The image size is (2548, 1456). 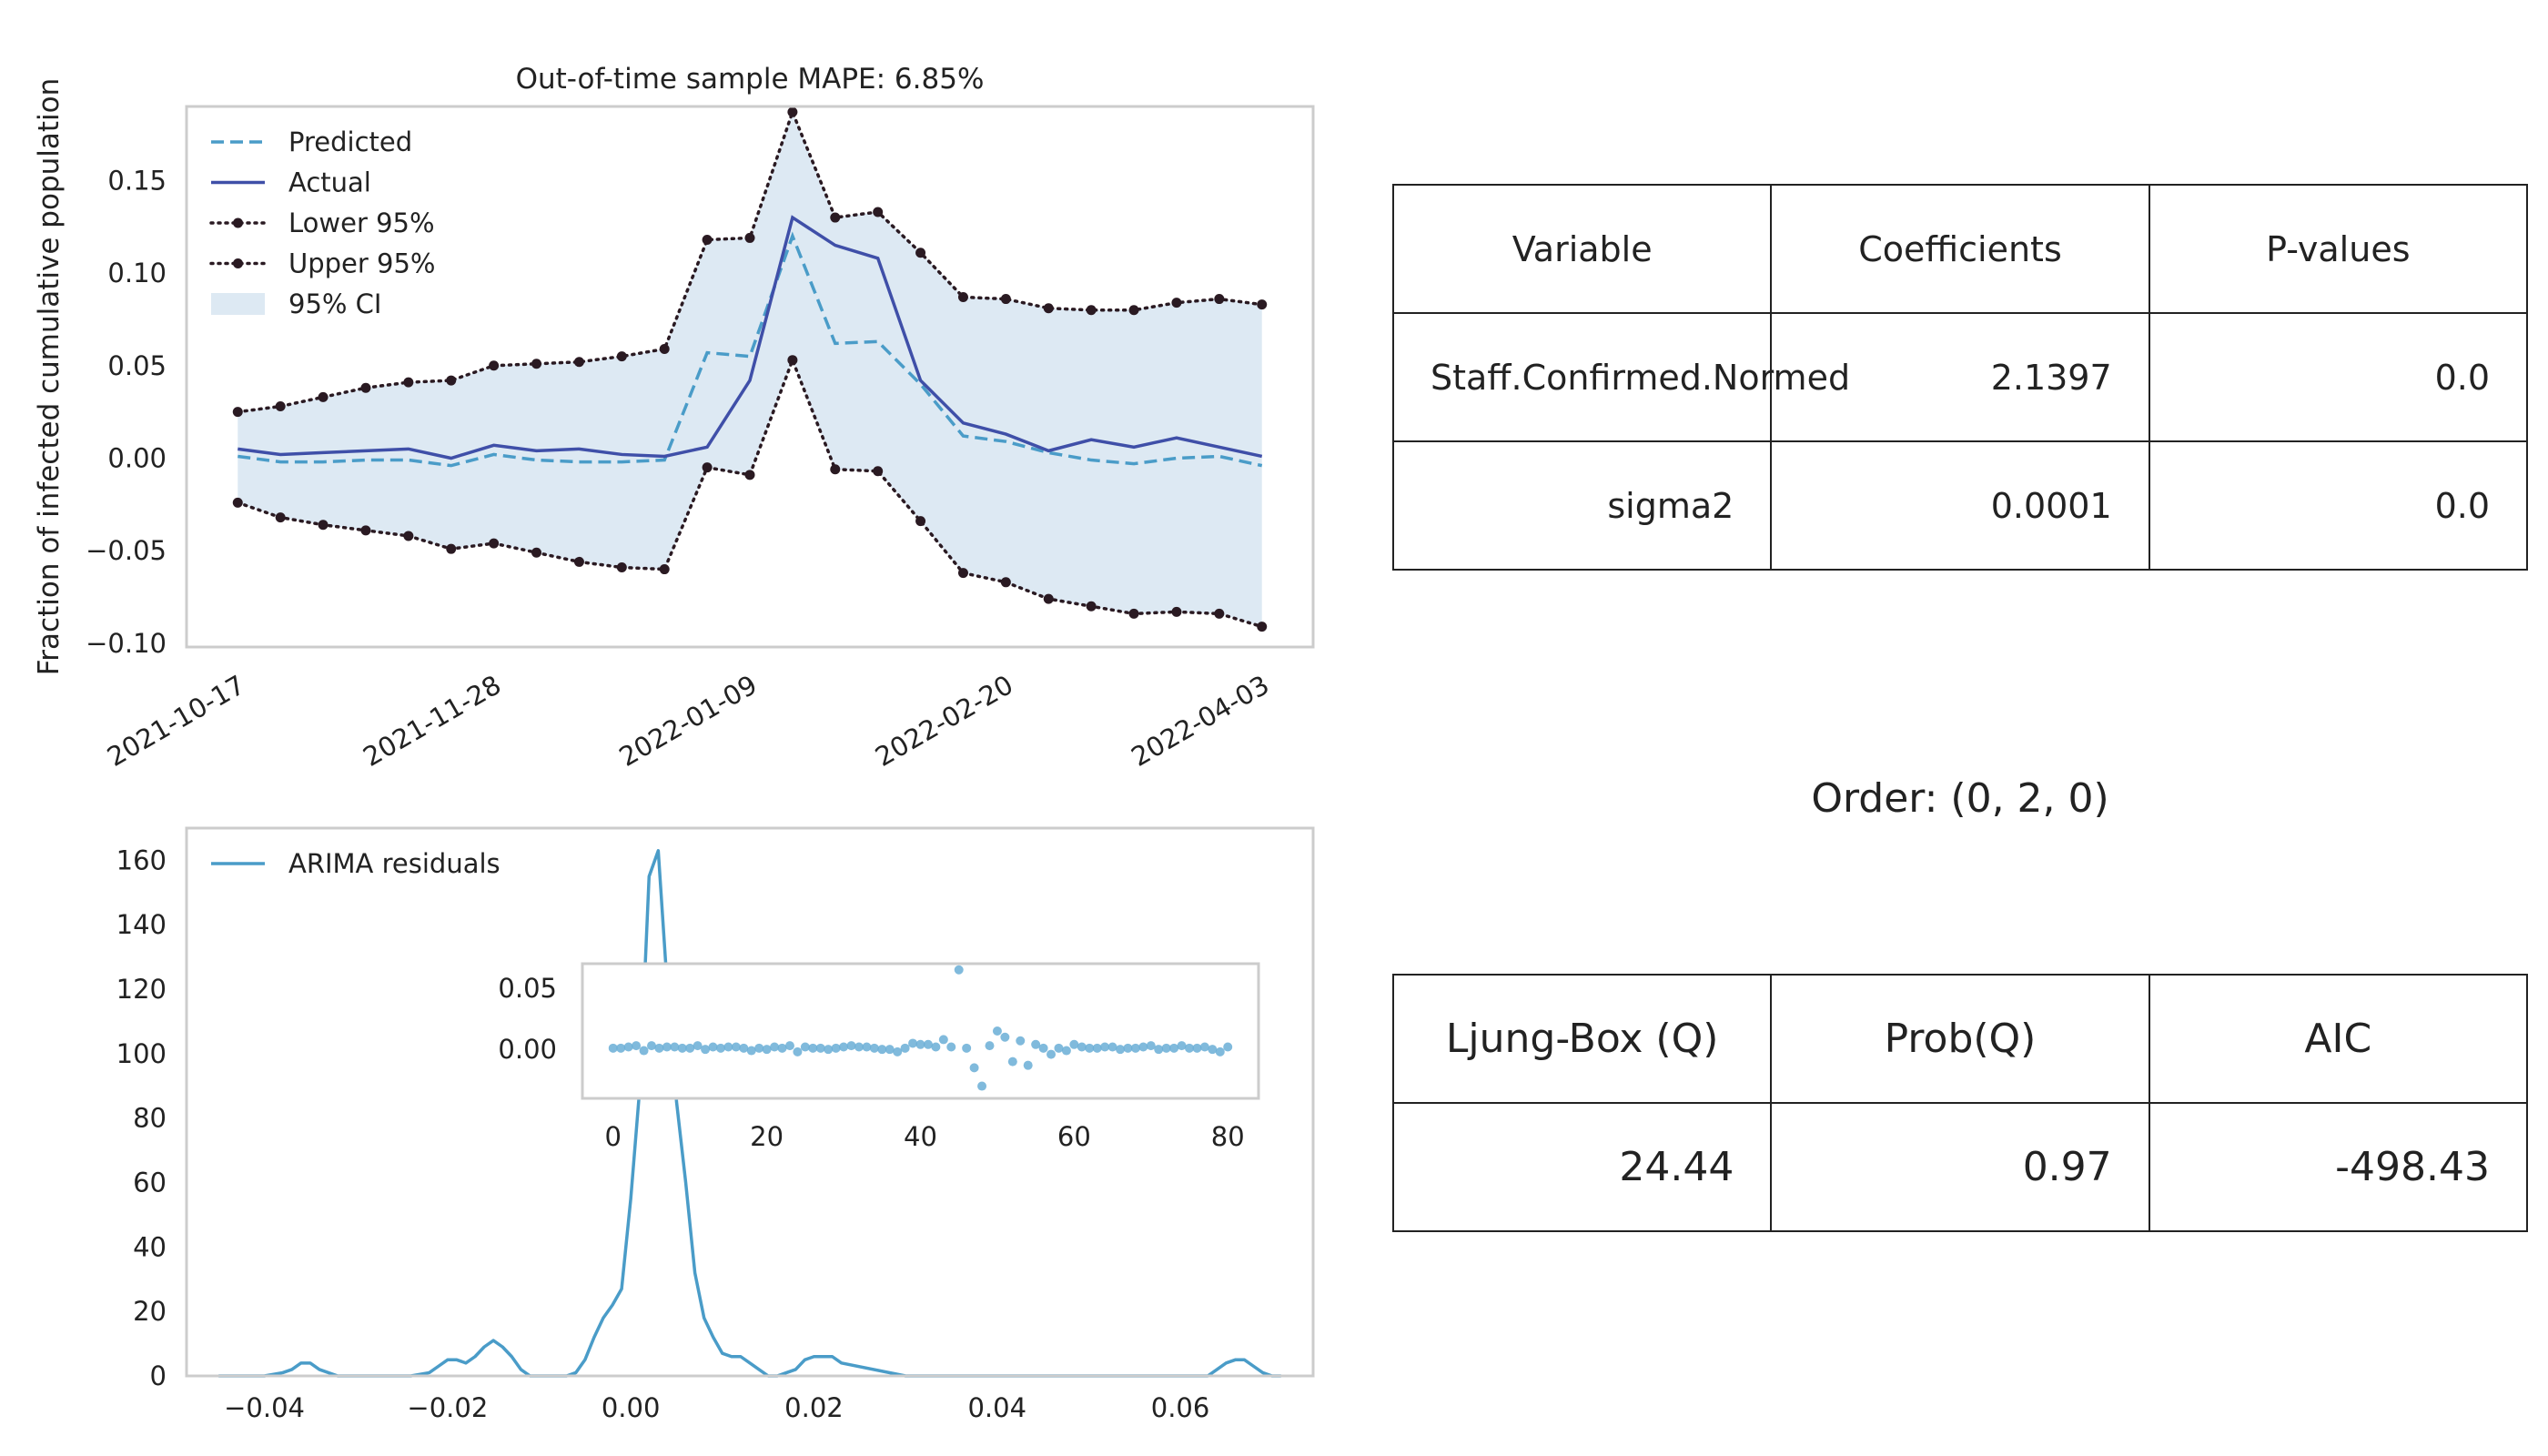 I want to click on legend-label: Lower 95%, so click(x=361, y=223).